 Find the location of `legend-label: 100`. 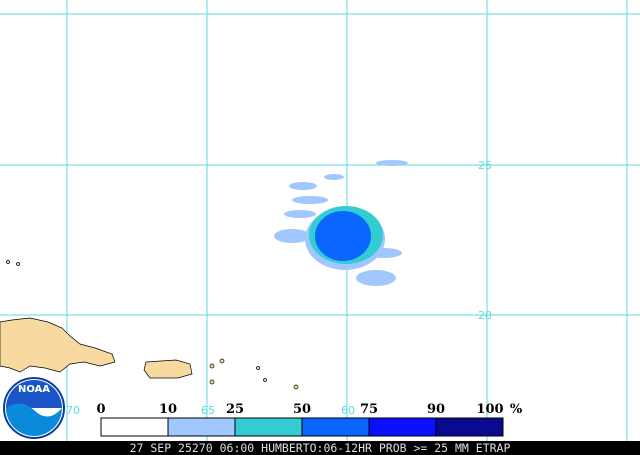

legend-label: 100 is located at coordinates (489, 409).